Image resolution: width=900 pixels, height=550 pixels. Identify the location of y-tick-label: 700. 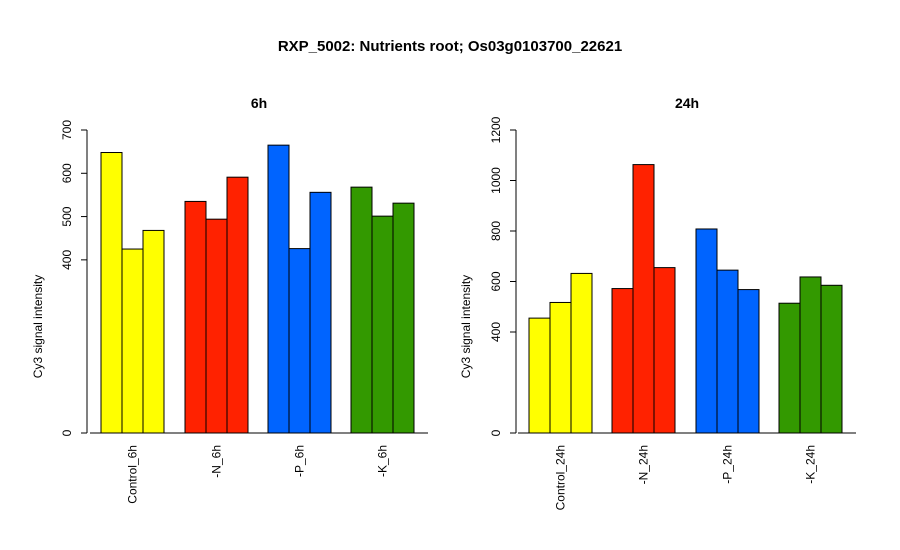
(67, 130).